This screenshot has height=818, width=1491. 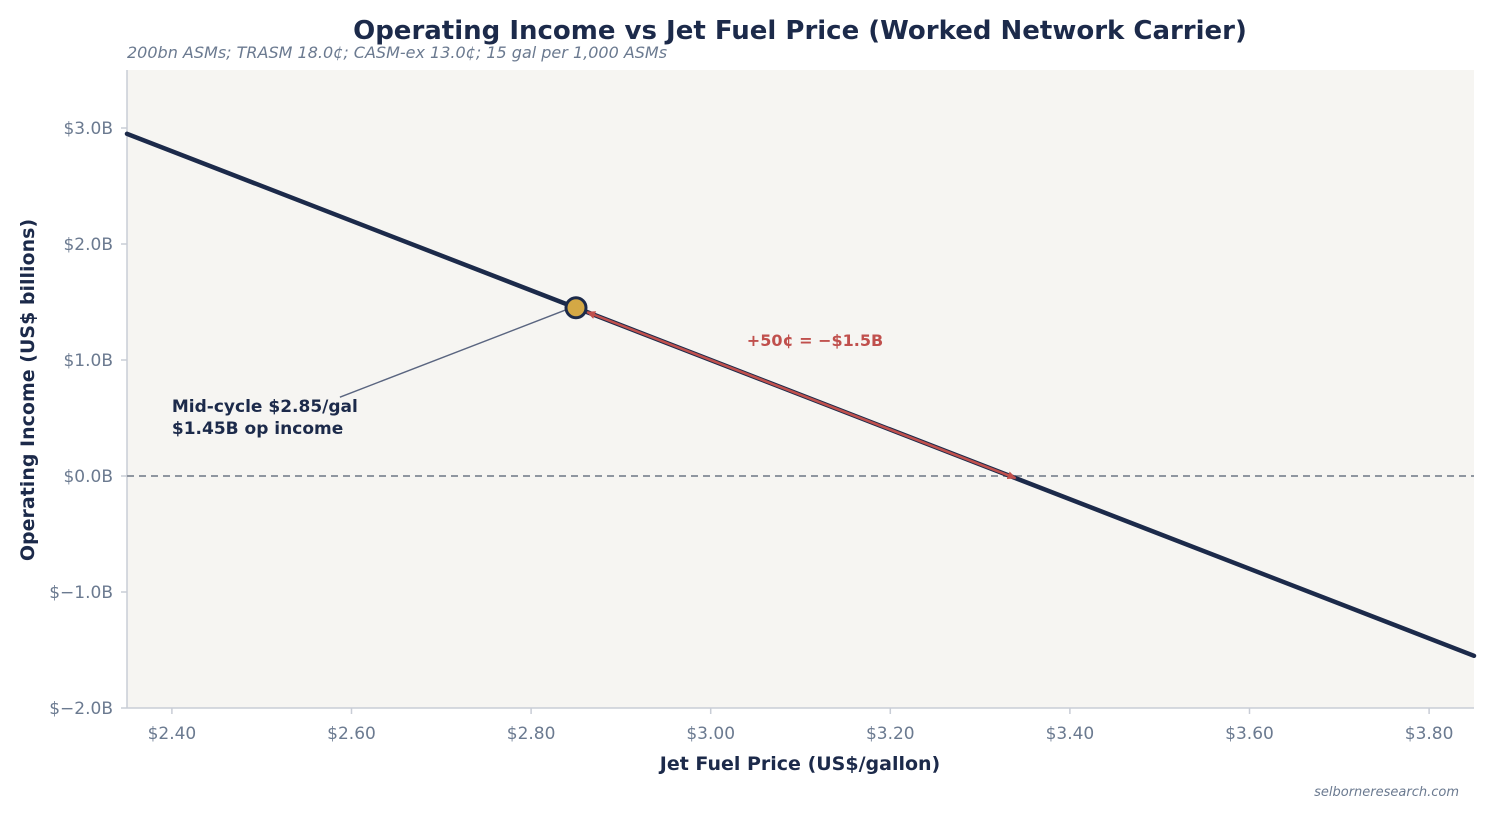 I want to click on y-tick-label: $−1.0B, so click(x=81, y=593).